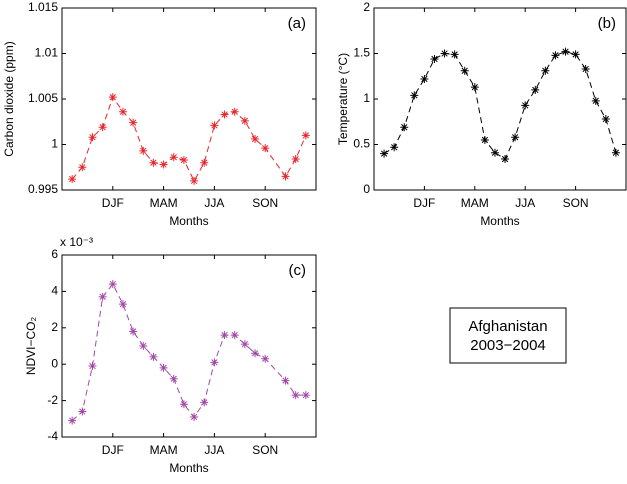 Image resolution: width=627 pixels, height=484 pixels. Describe the element at coordinates (54, 254) in the screenshot. I see `y-tick-label: 6` at that location.